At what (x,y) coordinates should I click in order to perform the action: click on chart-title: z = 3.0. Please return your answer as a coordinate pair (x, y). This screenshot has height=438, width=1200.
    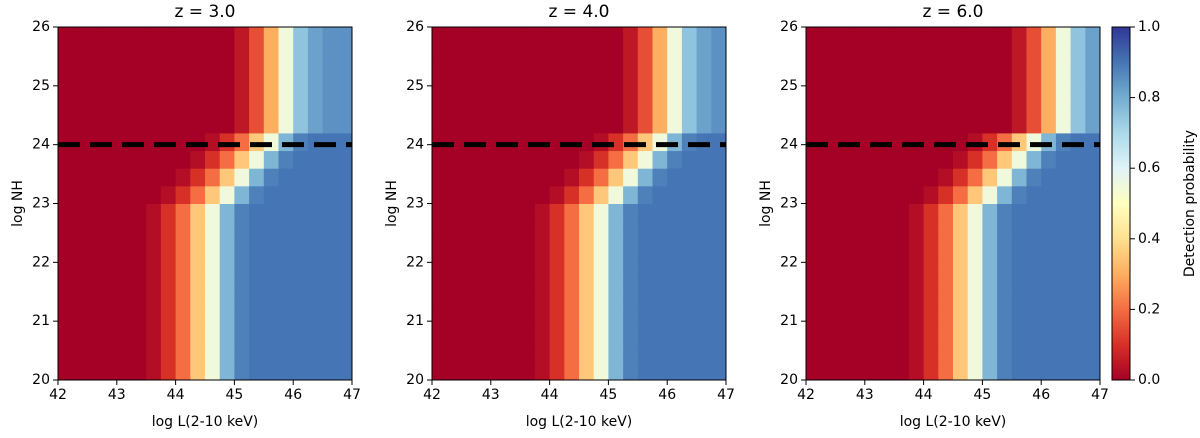
    Looking at the image, I should click on (204, 12).